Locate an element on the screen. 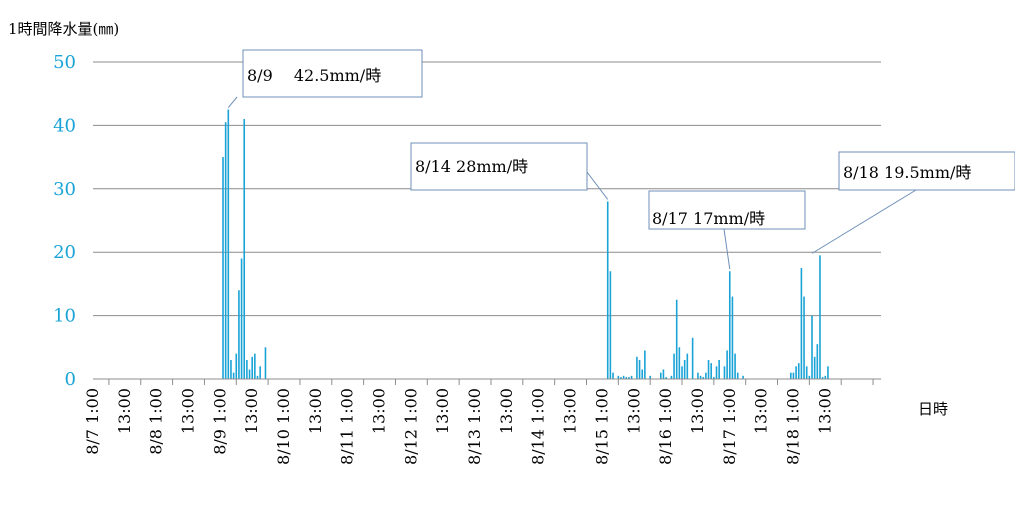 Image resolution: width=1015 pixels, height=508 pixels. y-tick-label: 40 is located at coordinates (64, 125).